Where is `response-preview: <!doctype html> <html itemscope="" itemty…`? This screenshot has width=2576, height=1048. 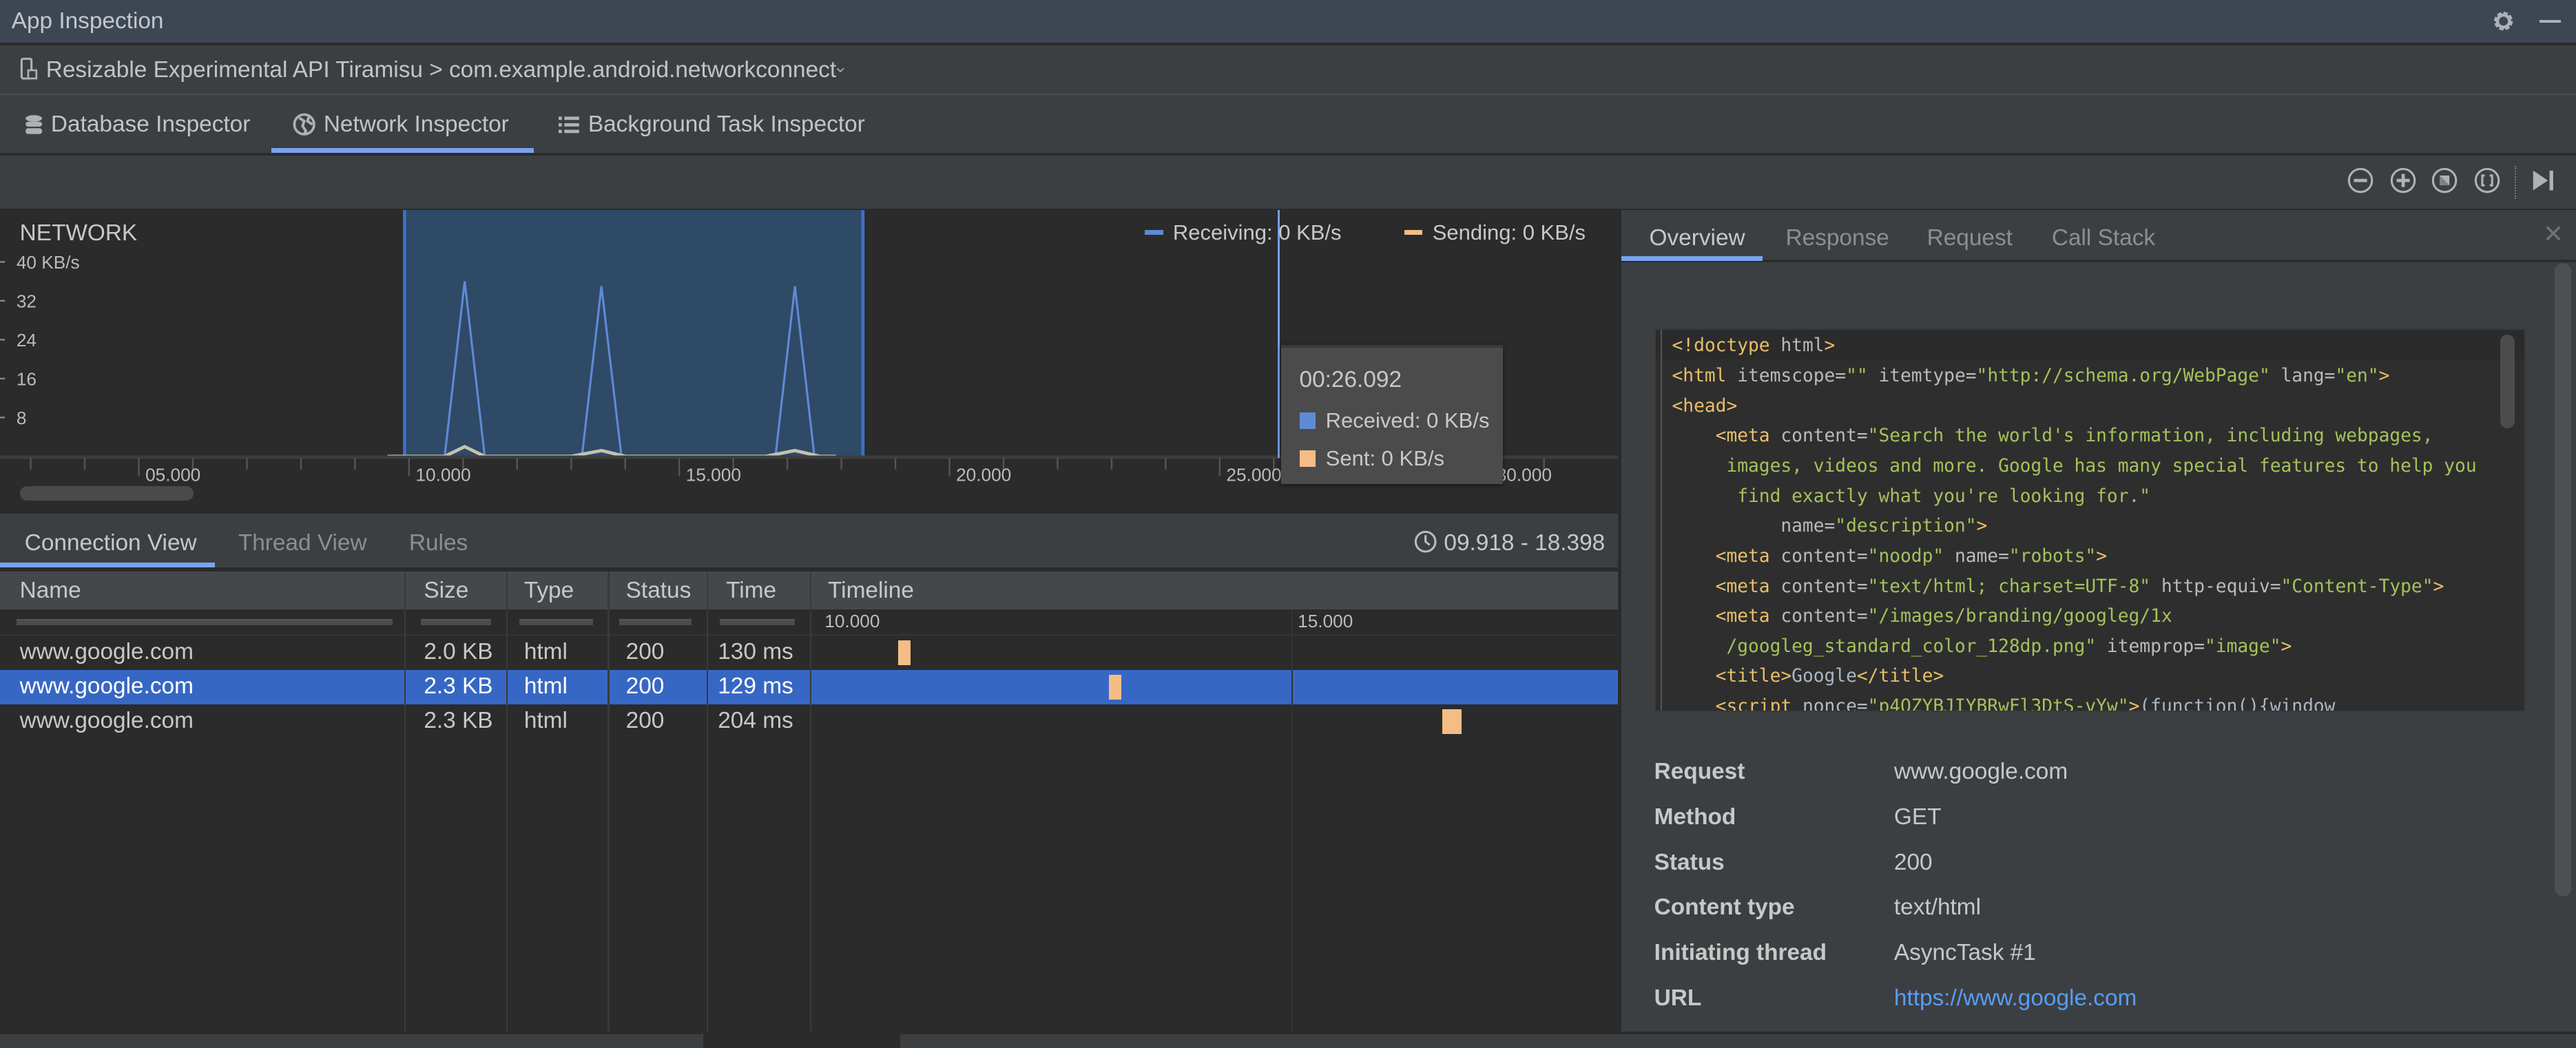
response-preview: <!doctype html> <html itemscope="" itemty… is located at coordinates (2090, 520).